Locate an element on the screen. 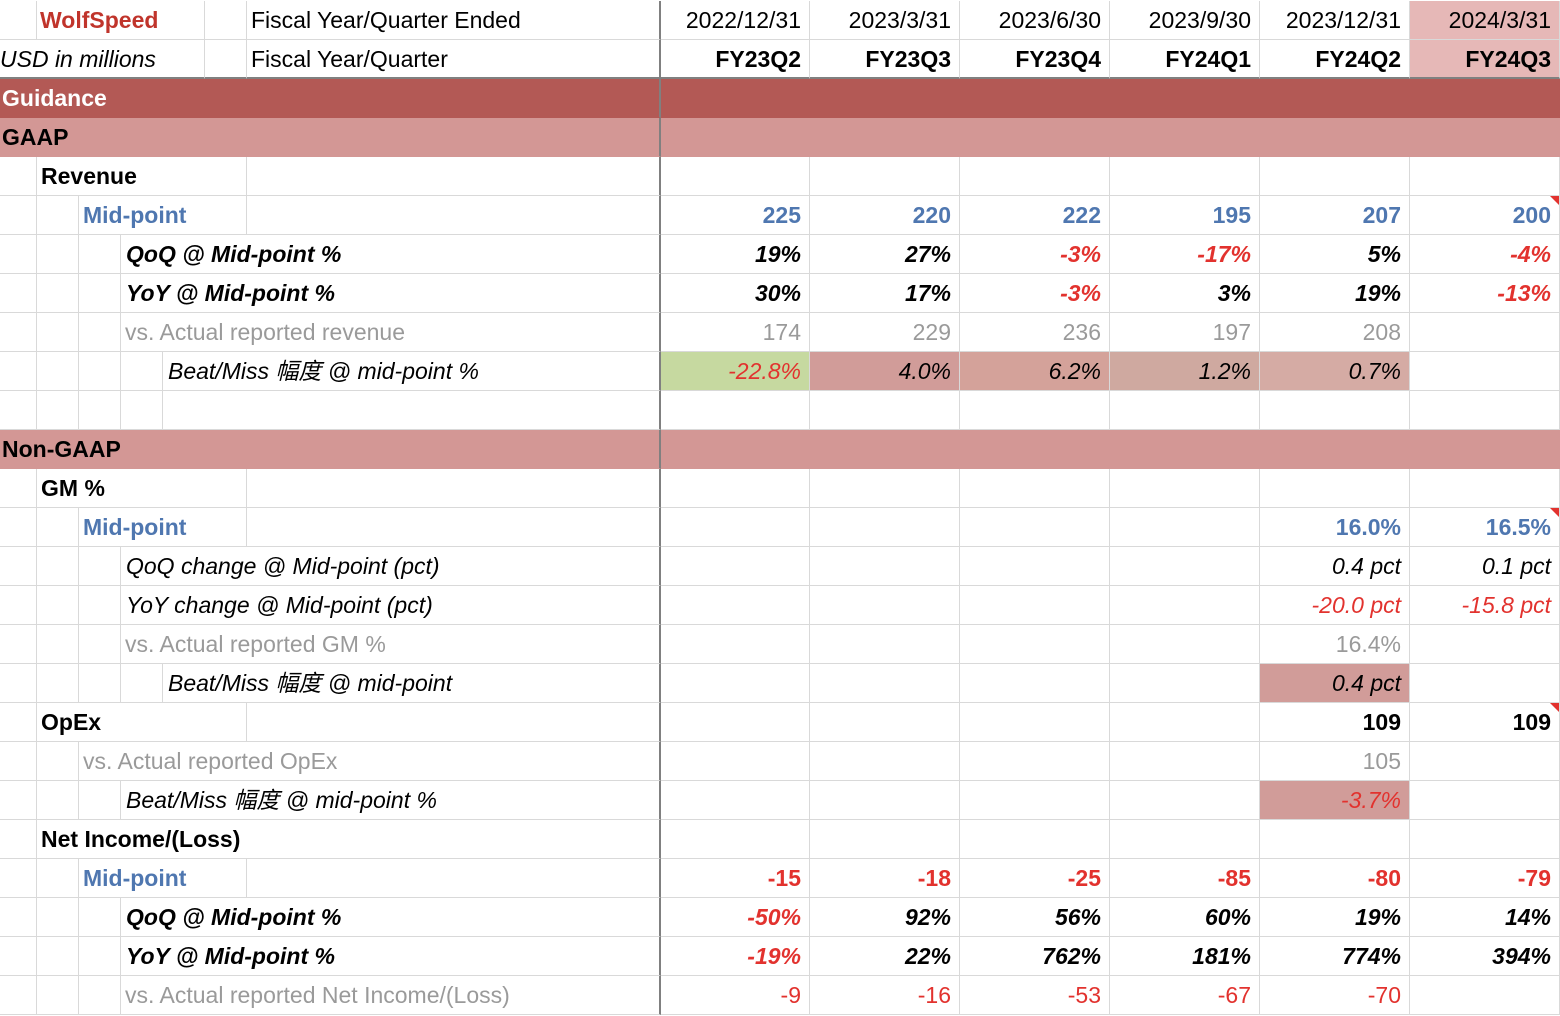 The image size is (1560, 1016). value-cell: 1.2% is located at coordinates (1185, 371).